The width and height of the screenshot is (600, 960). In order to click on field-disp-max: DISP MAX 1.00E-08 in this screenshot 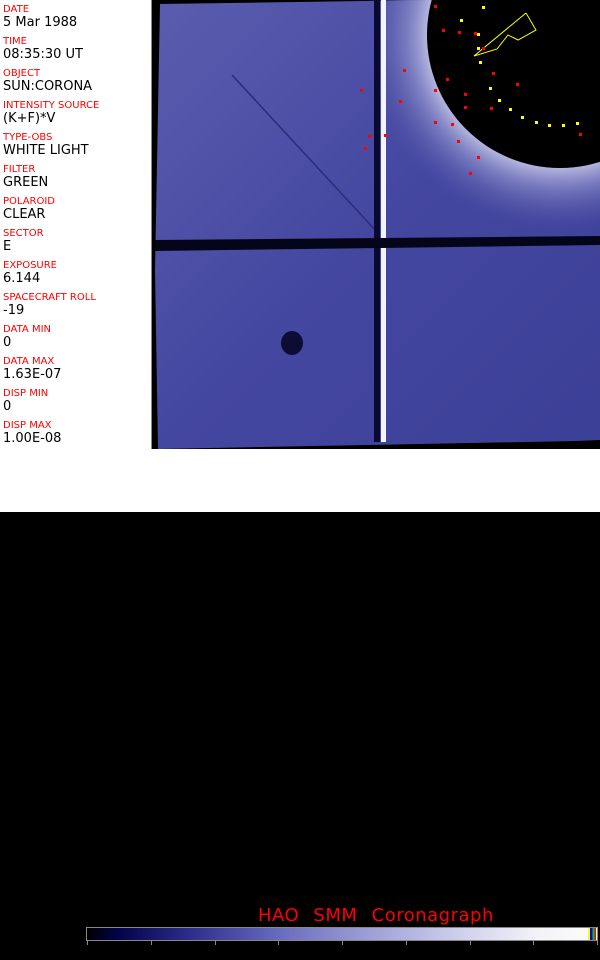, I will do `click(32, 433)`.